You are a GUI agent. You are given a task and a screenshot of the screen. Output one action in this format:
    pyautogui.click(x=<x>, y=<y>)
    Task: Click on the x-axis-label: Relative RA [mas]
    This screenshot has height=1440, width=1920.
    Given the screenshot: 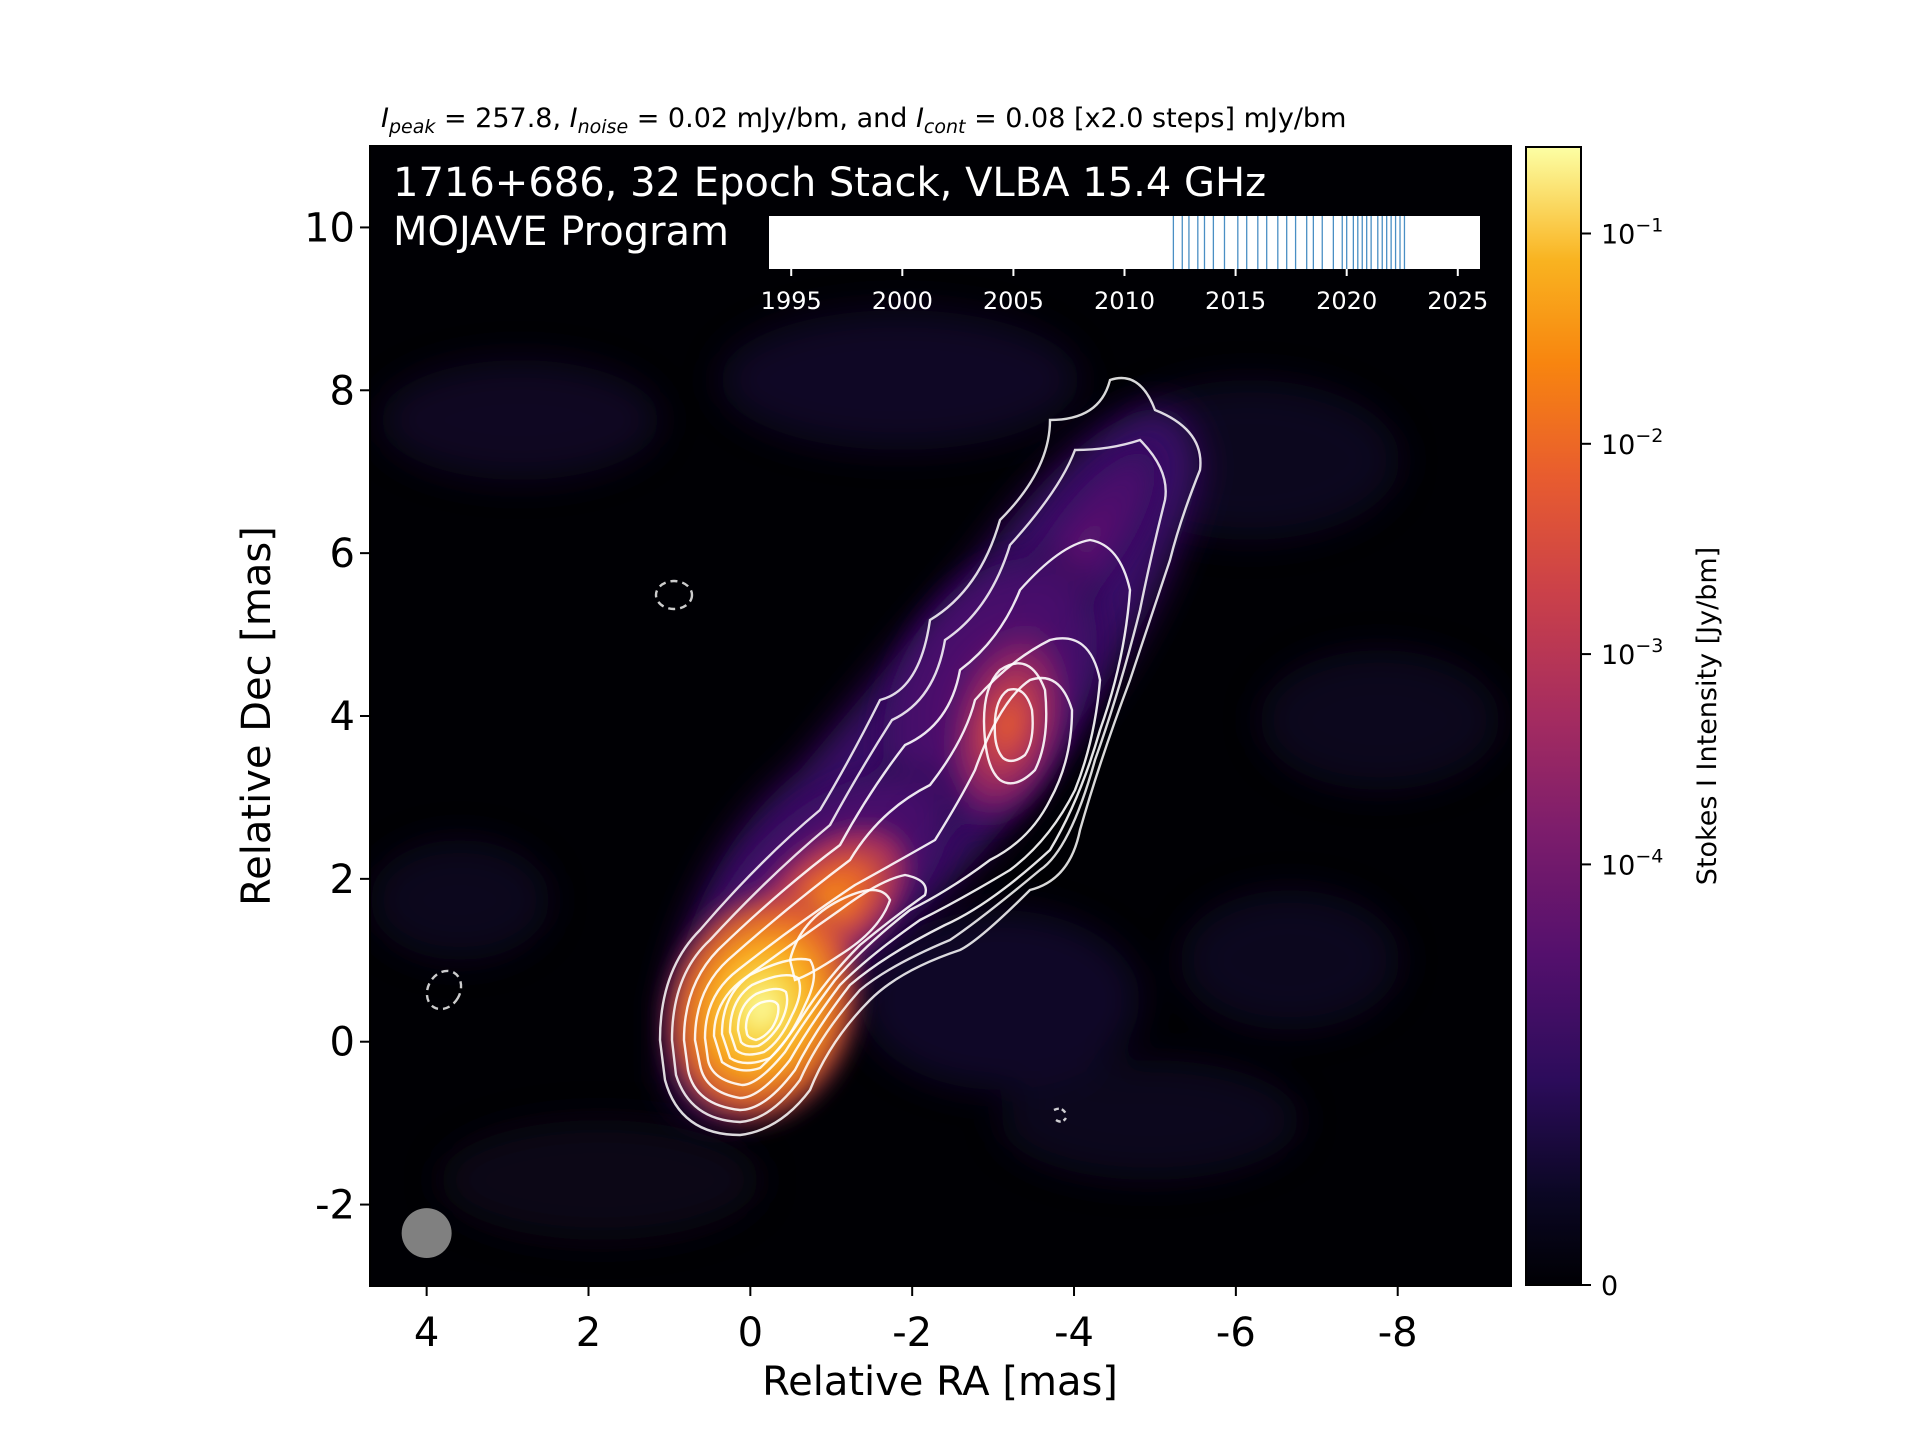 What is the action you would take?
    pyautogui.click(x=940, y=1382)
    